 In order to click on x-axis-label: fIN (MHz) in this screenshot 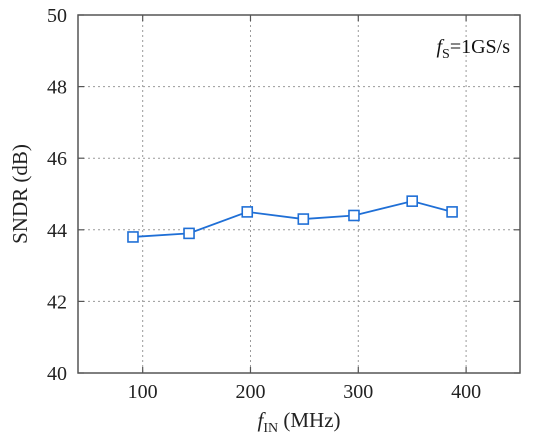, I will do `click(298, 422)`.